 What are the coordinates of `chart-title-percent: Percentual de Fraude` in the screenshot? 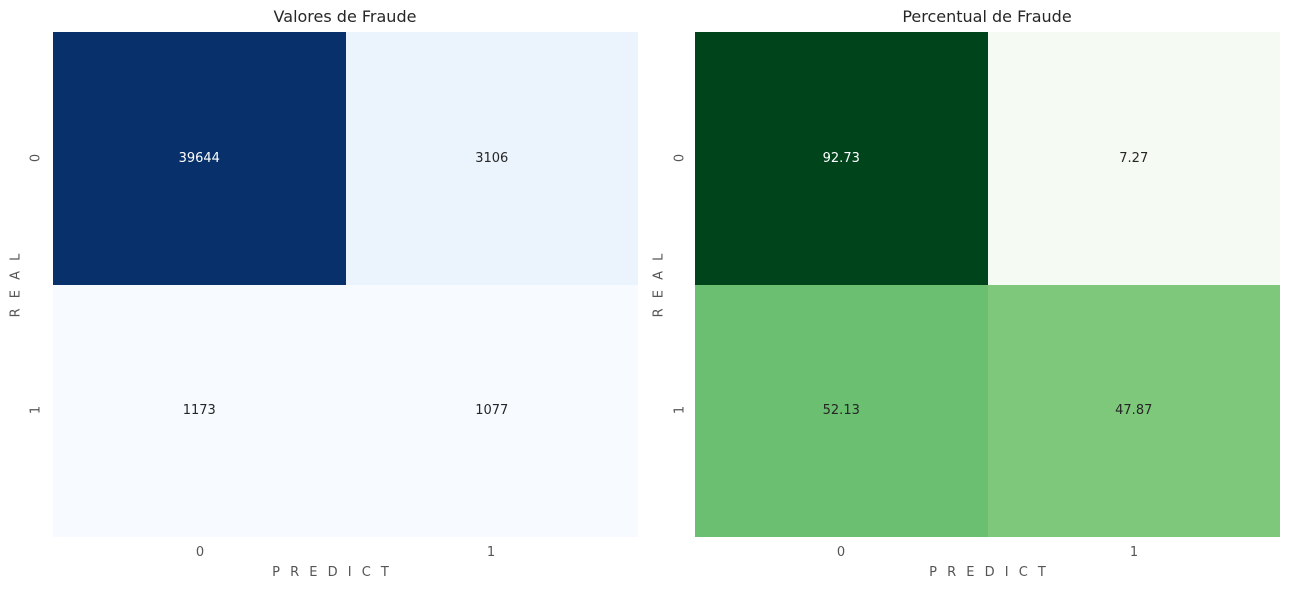 It's located at (987, 16).